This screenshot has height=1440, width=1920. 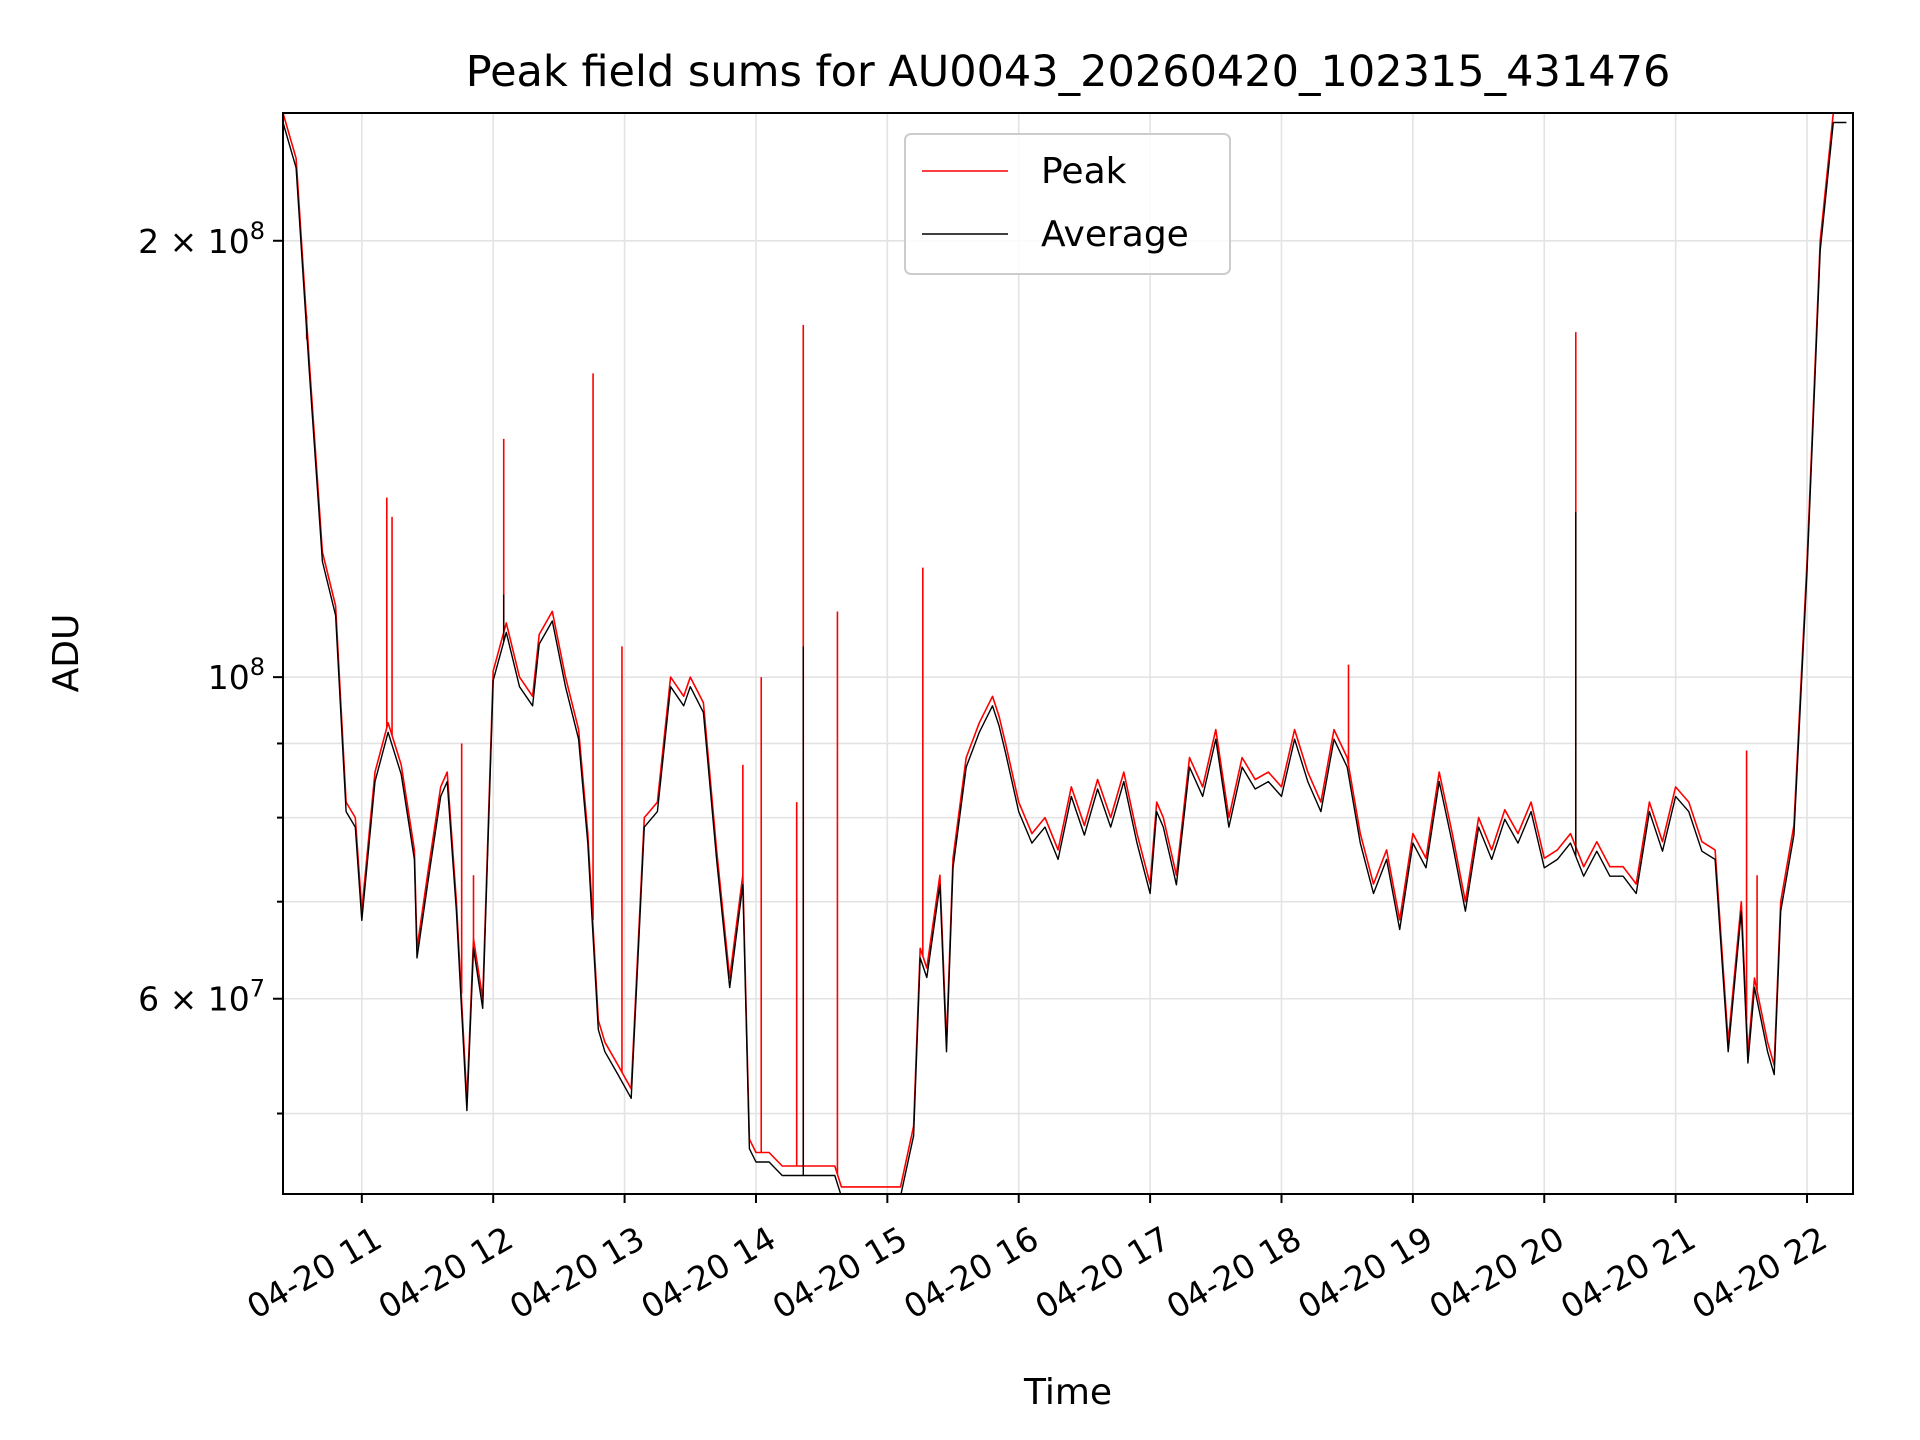 I want to click on legend-peak-label: Peak, so click(x=1084, y=171).